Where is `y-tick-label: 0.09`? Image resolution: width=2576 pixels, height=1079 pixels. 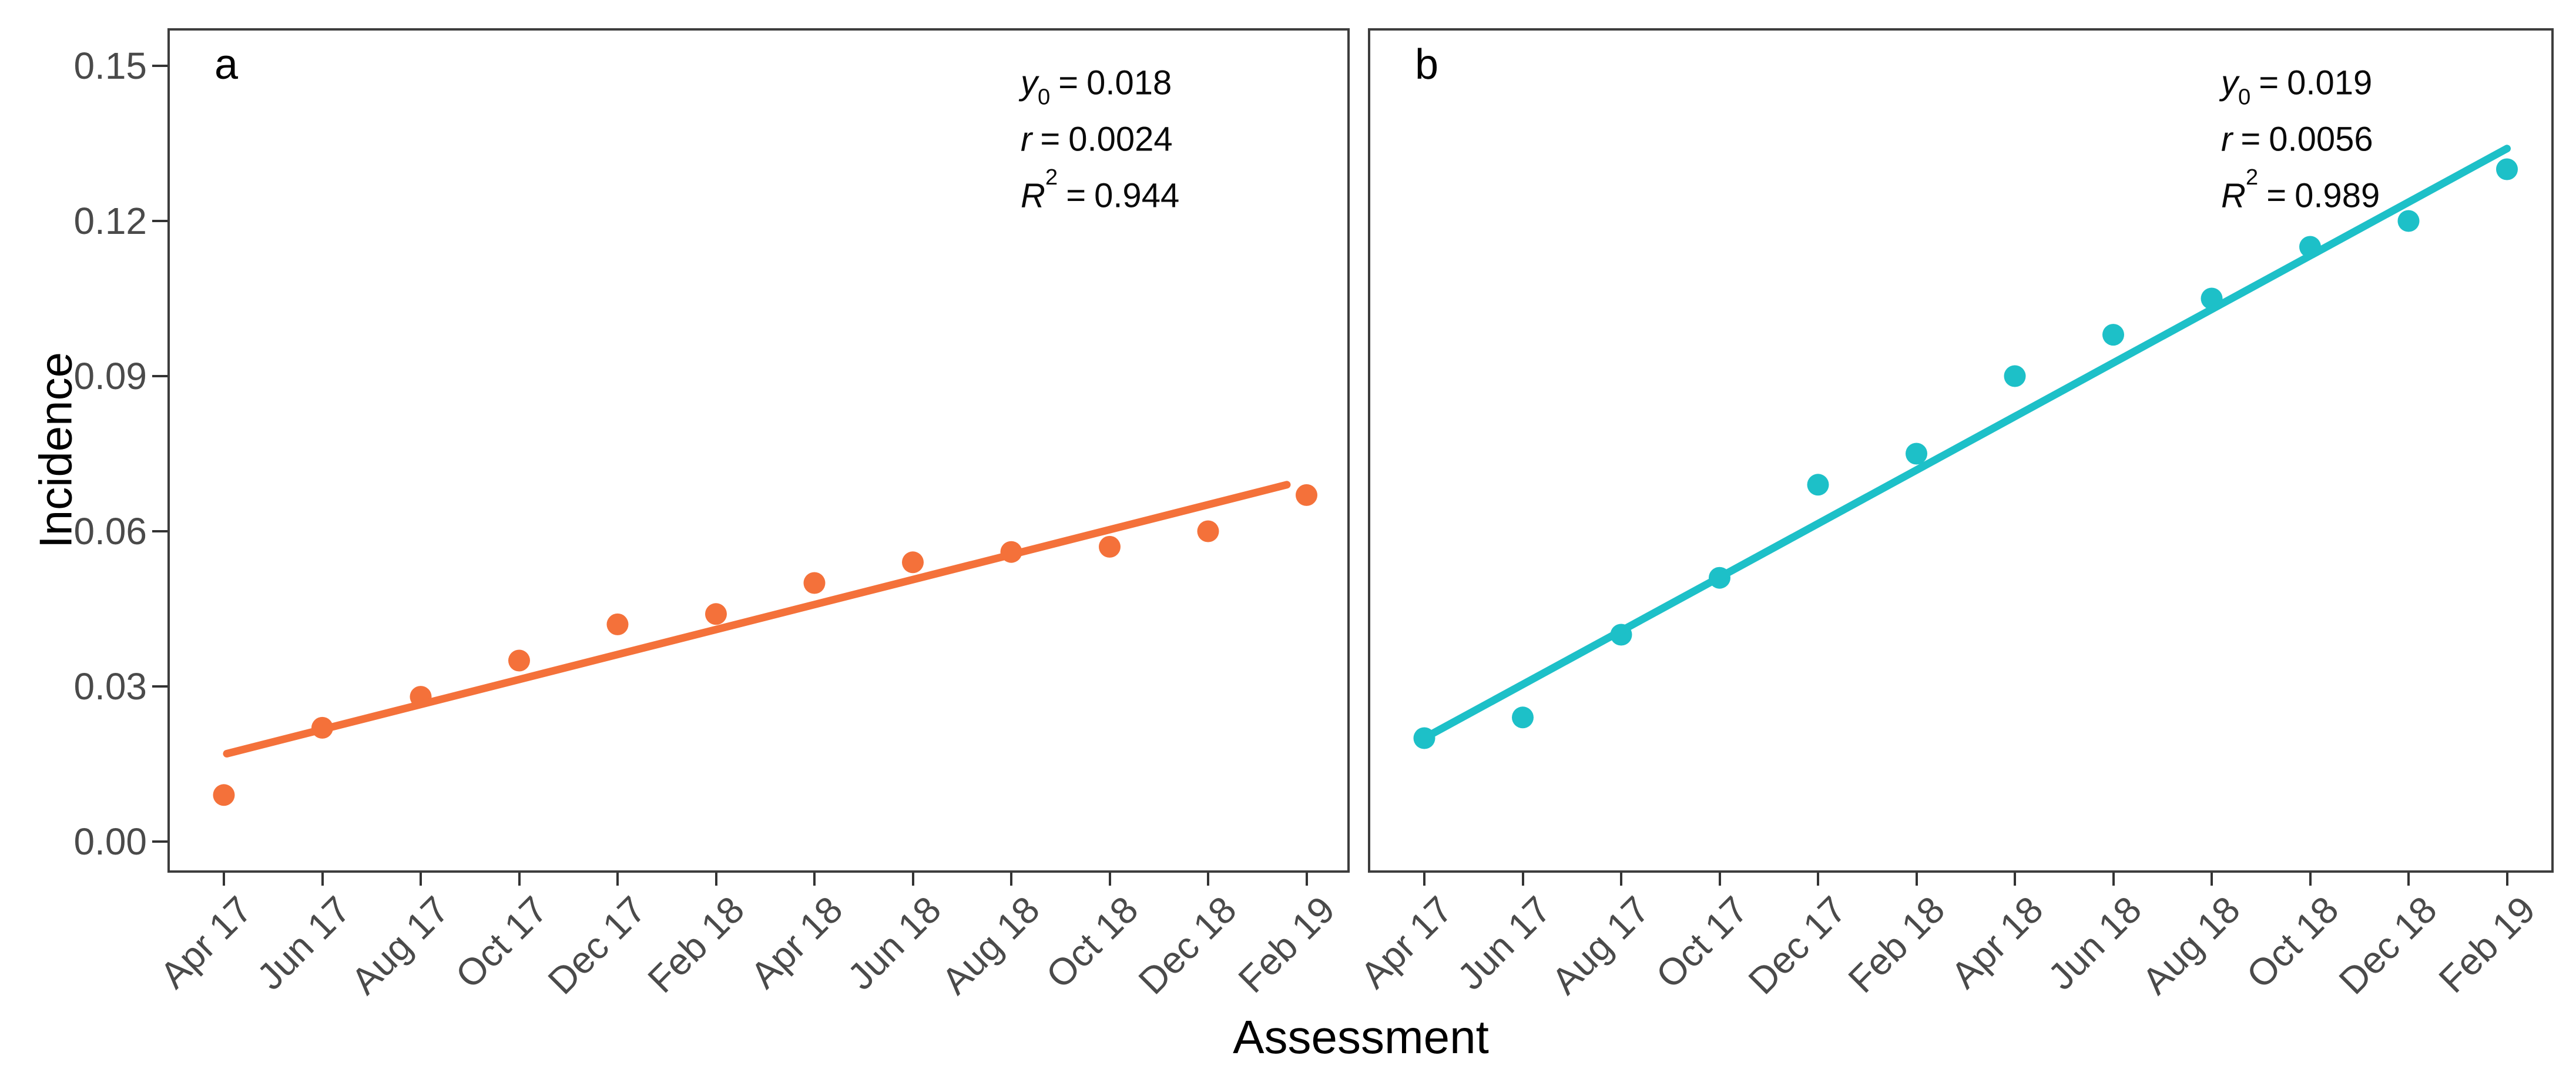
y-tick-label: 0.09 is located at coordinates (110, 376).